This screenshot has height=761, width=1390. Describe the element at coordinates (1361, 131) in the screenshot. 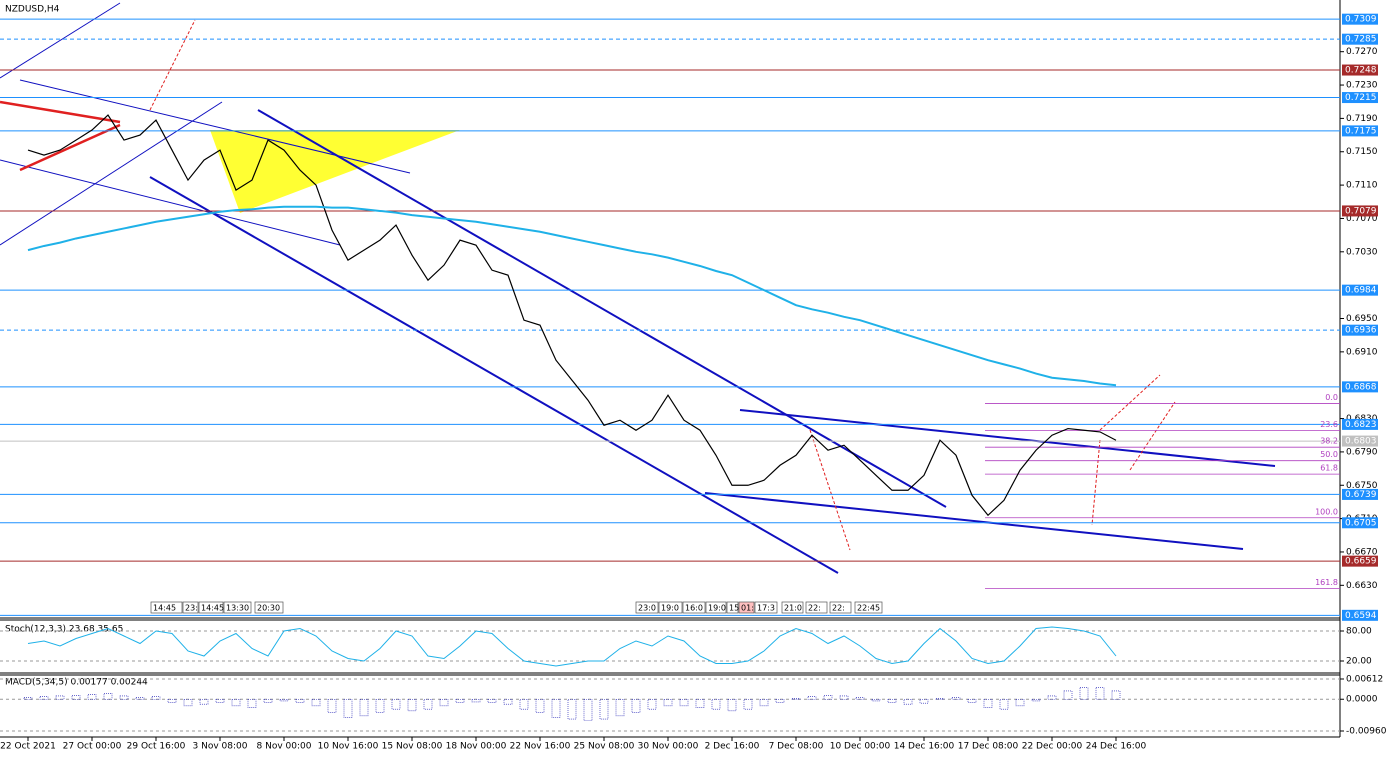

I see `level-label: 0.7175` at that location.